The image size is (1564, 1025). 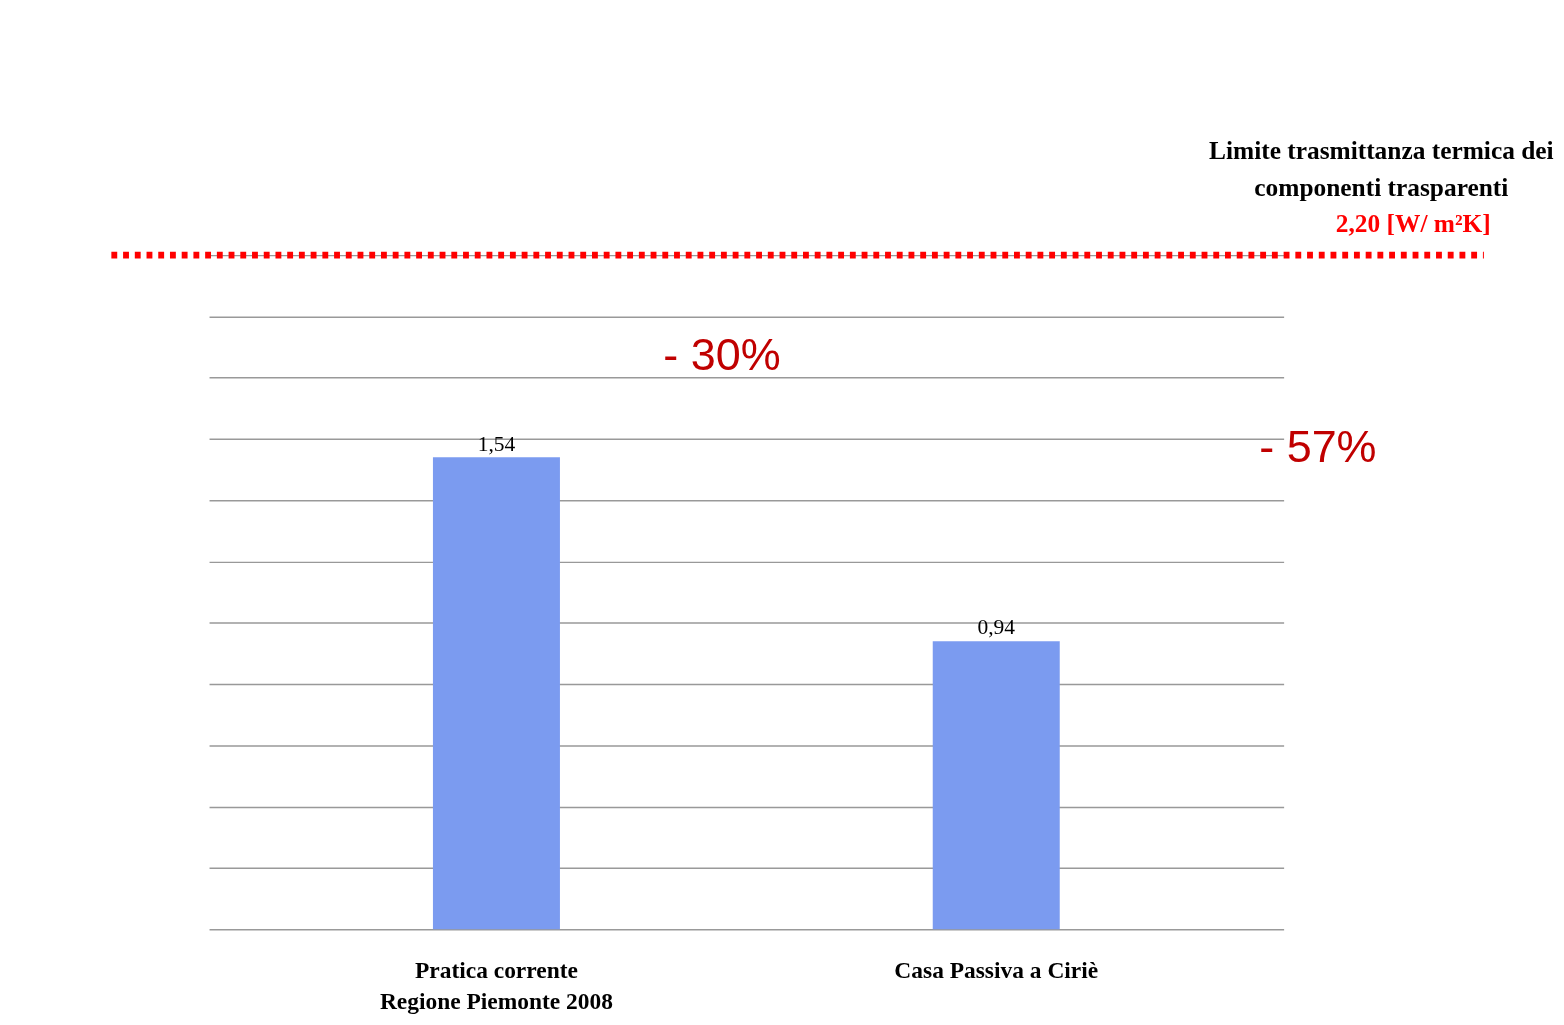 I want to click on annotation: - 57%, so click(x=1318, y=446).